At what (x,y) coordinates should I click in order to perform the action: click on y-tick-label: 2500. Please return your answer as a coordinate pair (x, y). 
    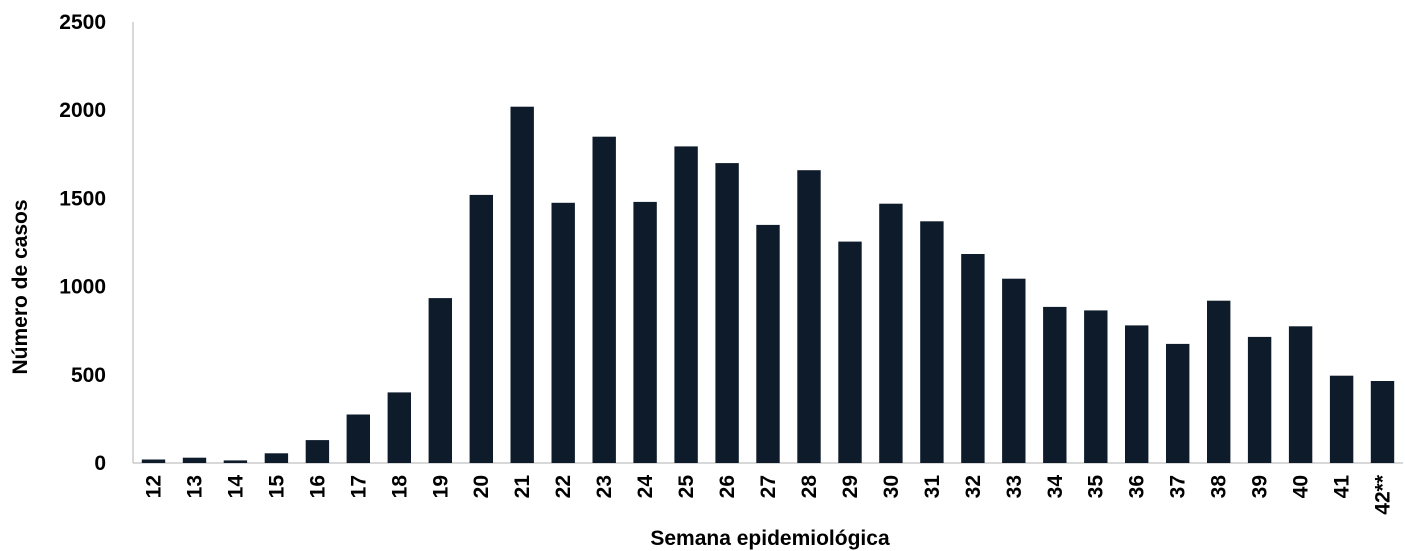
    Looking at the image, I should click on (82, 22).